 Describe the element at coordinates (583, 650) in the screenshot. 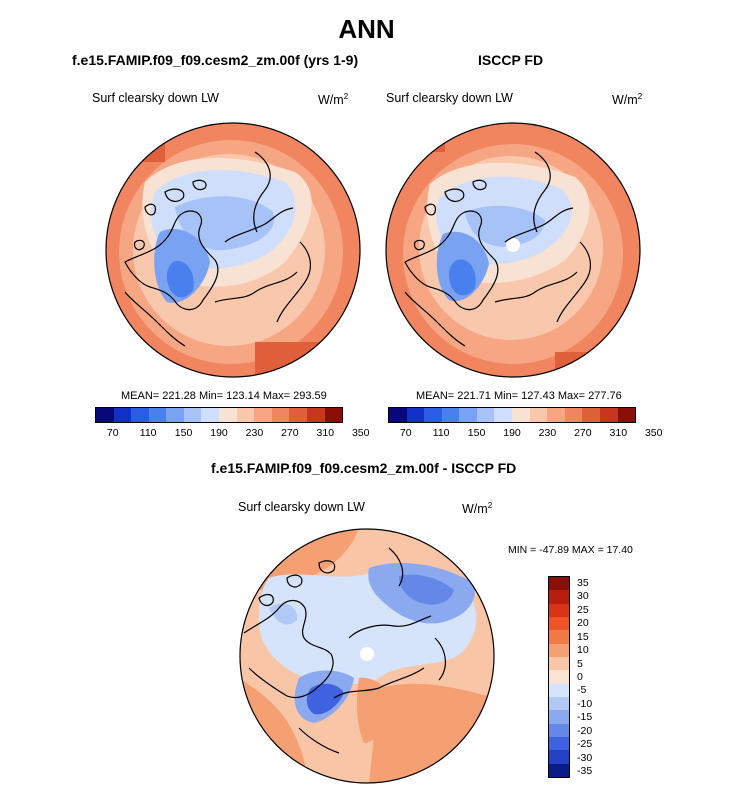

I see `colorbar-tick-label: 10` at that location.